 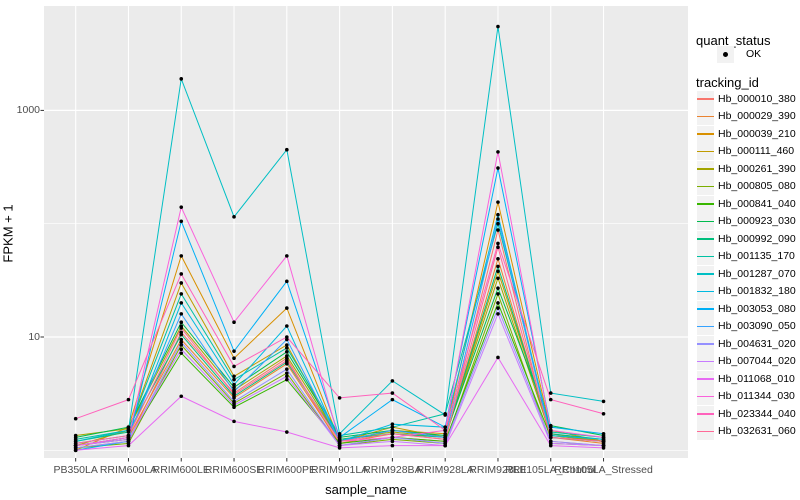 What do you see at coordinates (234, 470) in the screenshot?
I see `x-tick-label: RRIM600SE` at bounding box center [234, 470].